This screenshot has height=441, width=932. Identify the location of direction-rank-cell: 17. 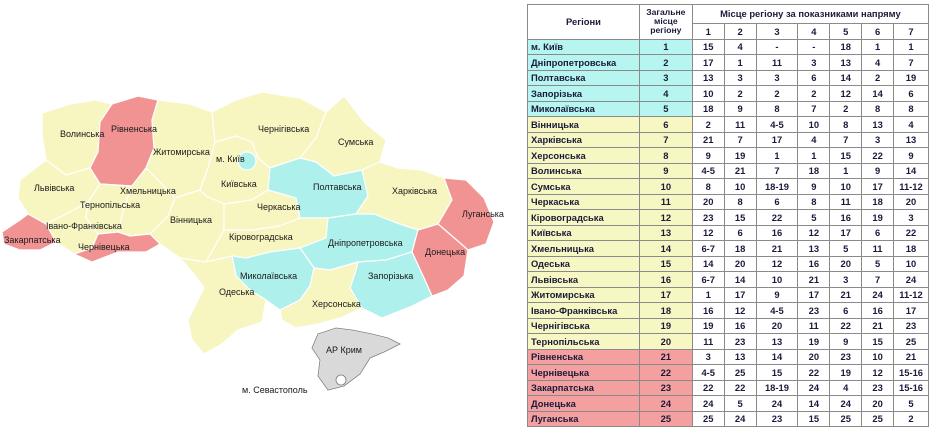
(708, 62).